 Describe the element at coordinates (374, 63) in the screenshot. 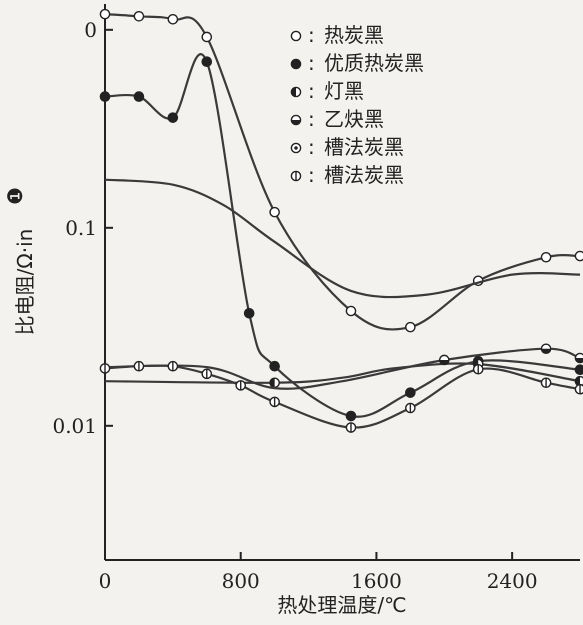

I see `legend-label: 优质热炭黑` at that location.